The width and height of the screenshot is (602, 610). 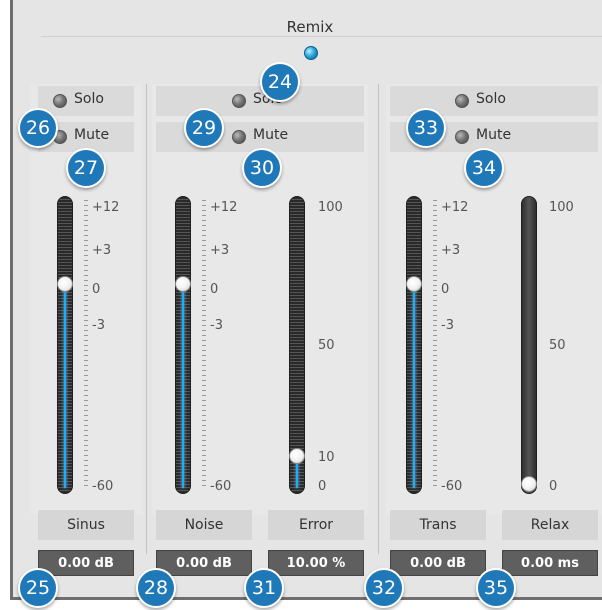 What do you see at coordinates (271, 135) in the screenshot?
I see `noise-mute-label: Mute` at bounding box center [271, 135].